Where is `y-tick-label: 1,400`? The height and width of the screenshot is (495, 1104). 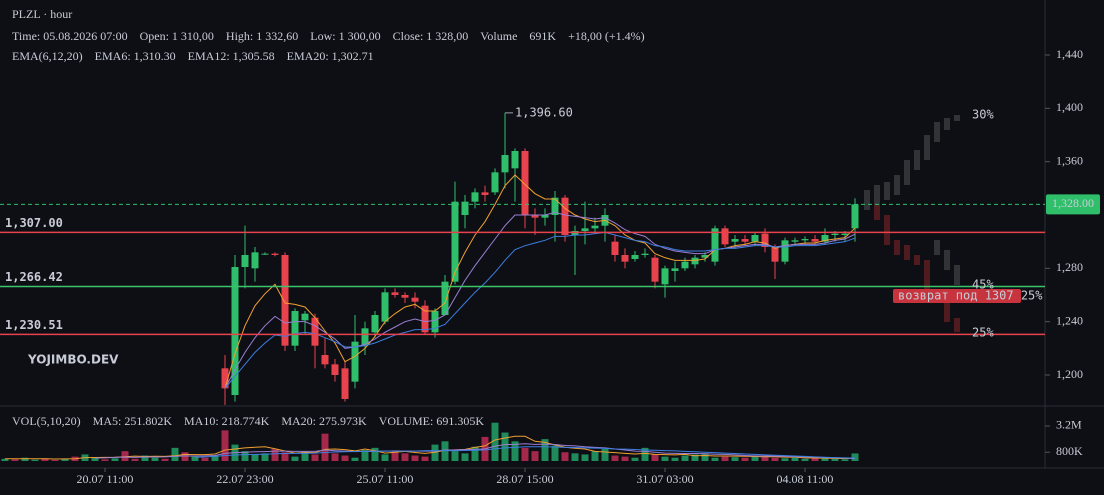
y-tick-label: 1,400 is located at coordinates (1069, 107).